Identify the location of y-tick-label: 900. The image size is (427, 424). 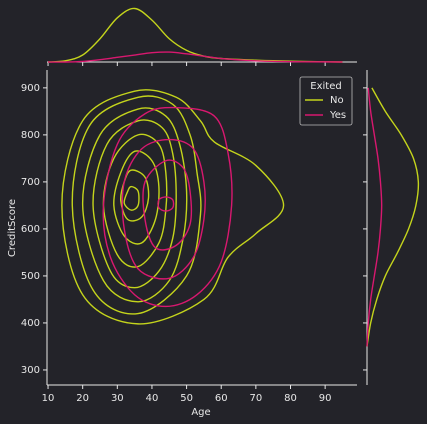
(30, 88).